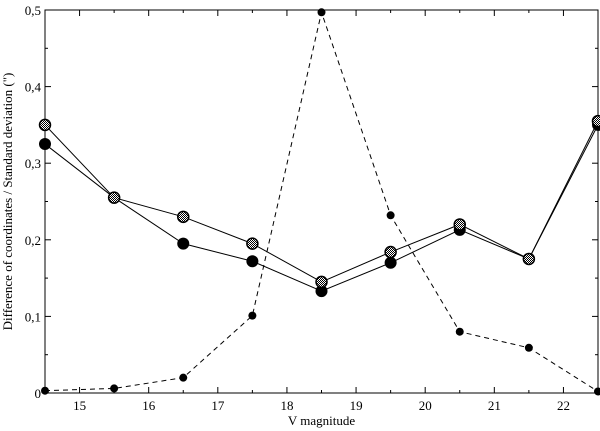 Image resolution: width=600 pixels, height=431 pixels. What do you see at coordinates (218, 405) in the screenshot?
I see `x-tick-label: 17` at bounding box center [218, 405].